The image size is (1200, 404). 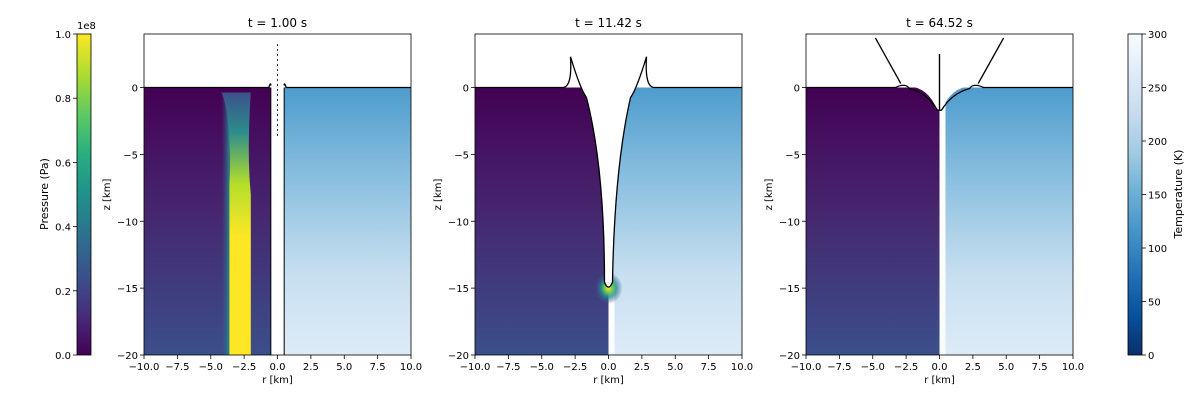 I want to click on colorbar-tick-label: 0, so click(x=1151, y=356).